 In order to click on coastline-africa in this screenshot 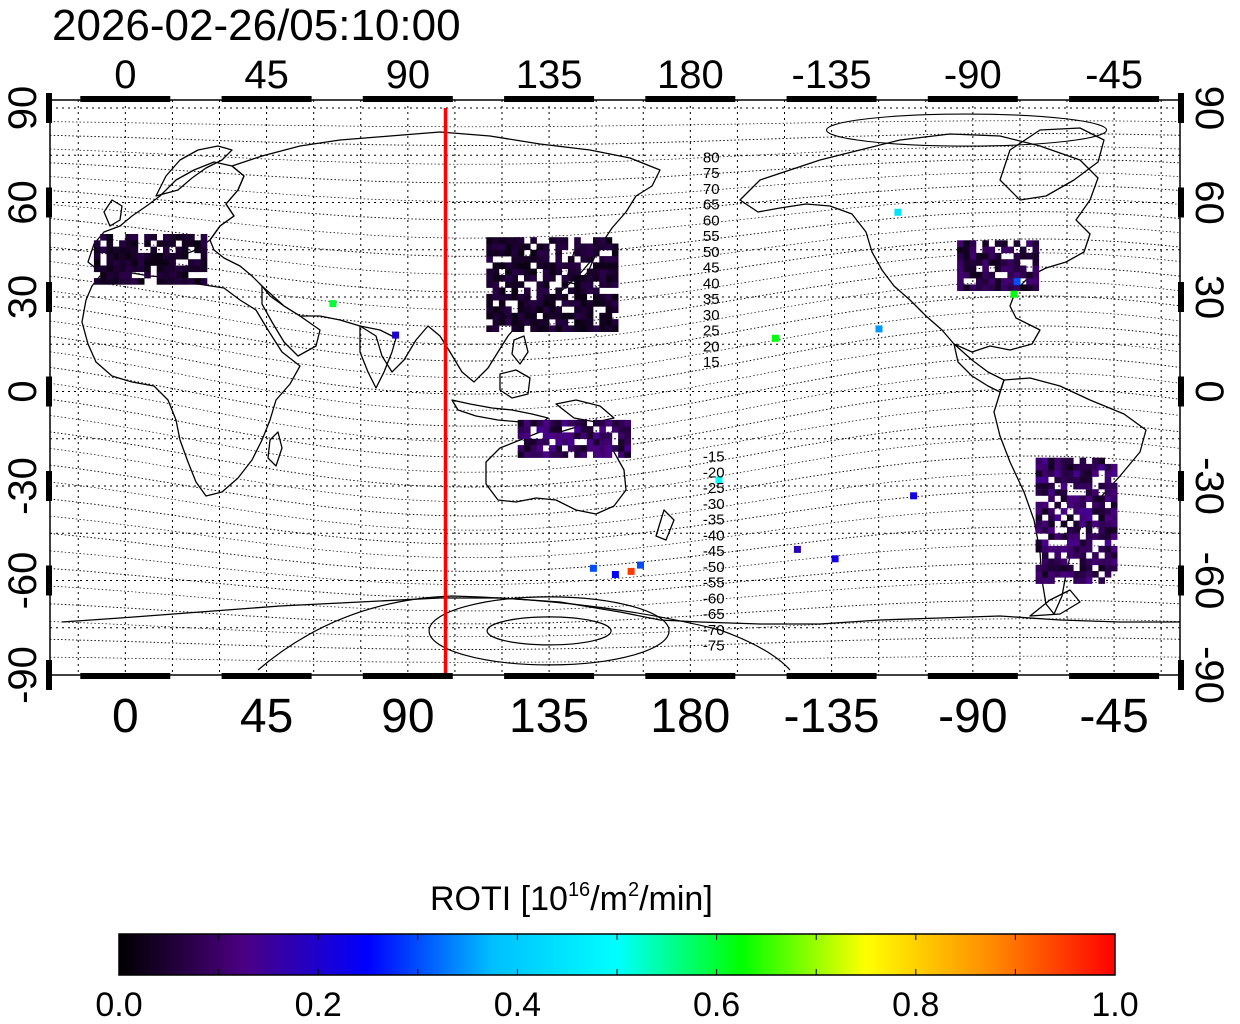, I will do `click(191, 384)`.